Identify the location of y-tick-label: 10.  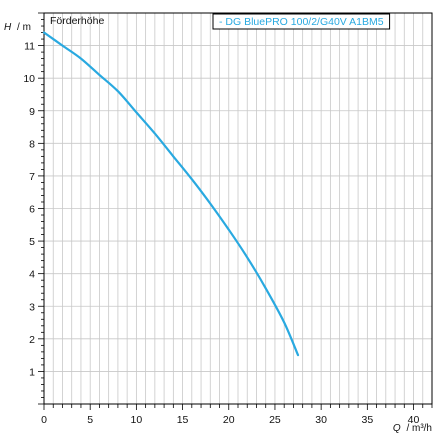
(29, 79).